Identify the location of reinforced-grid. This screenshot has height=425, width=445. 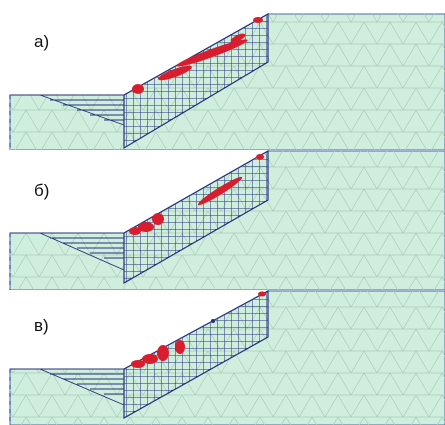
(196, 354).